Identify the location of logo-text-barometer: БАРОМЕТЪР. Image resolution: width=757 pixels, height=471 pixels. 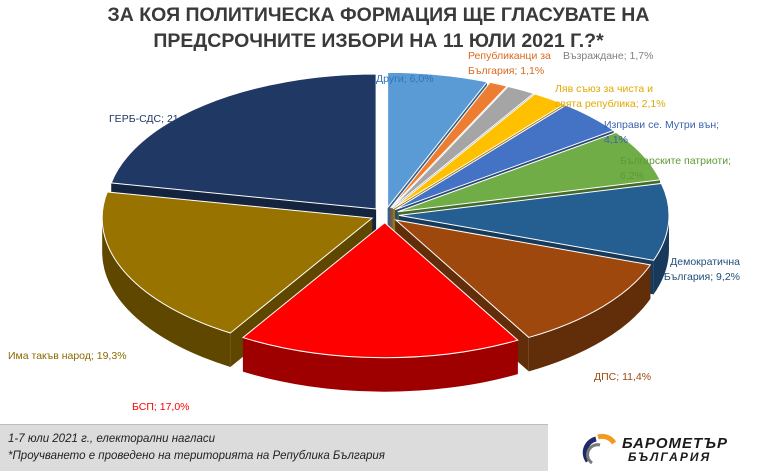
(675, 443).